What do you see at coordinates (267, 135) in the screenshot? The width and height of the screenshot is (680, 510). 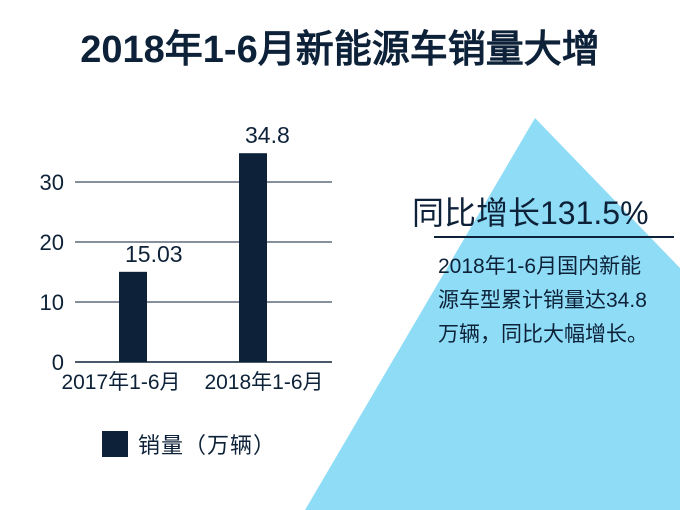 I see `bar-value-label: 34.8` at bounding box center [267, 135].